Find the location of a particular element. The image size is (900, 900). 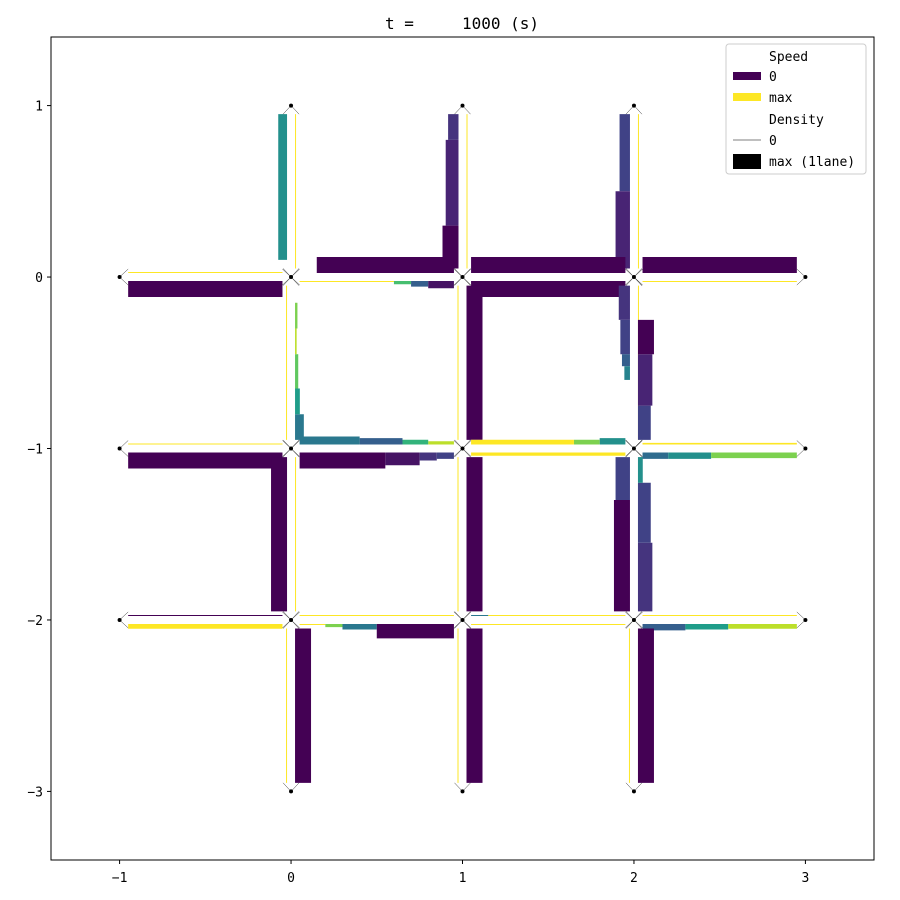

link-2,-1-to-2,0 is located at coordinates (643, 362).